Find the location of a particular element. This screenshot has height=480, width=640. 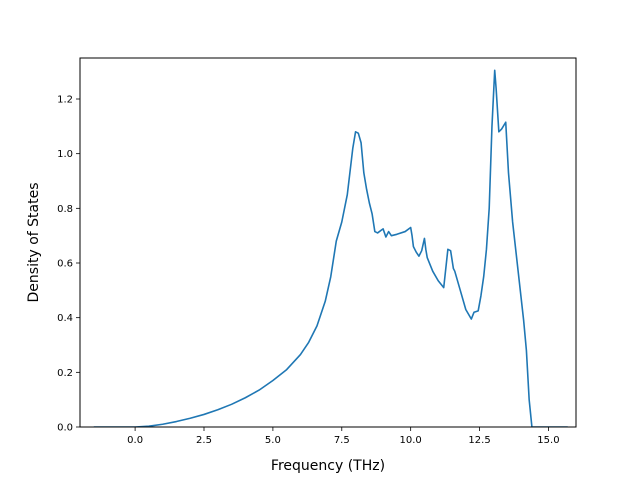

x-tick-label: 15.0 is located at coordinates (548, 440).